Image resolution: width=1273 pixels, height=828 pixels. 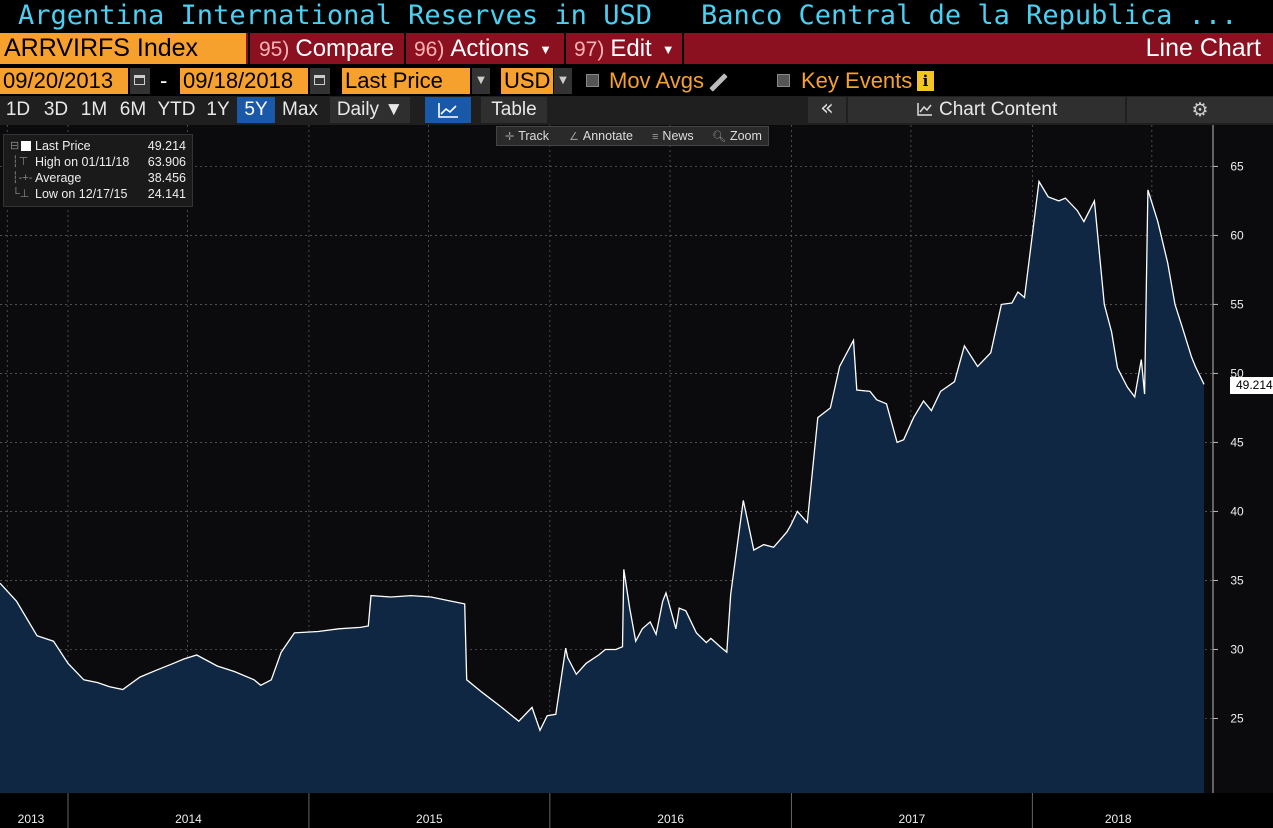 What do you see at coordinates (998, 109) in the screenshot?
I see `chart-content-label: Chart Content` at bounding box center [998, 109].